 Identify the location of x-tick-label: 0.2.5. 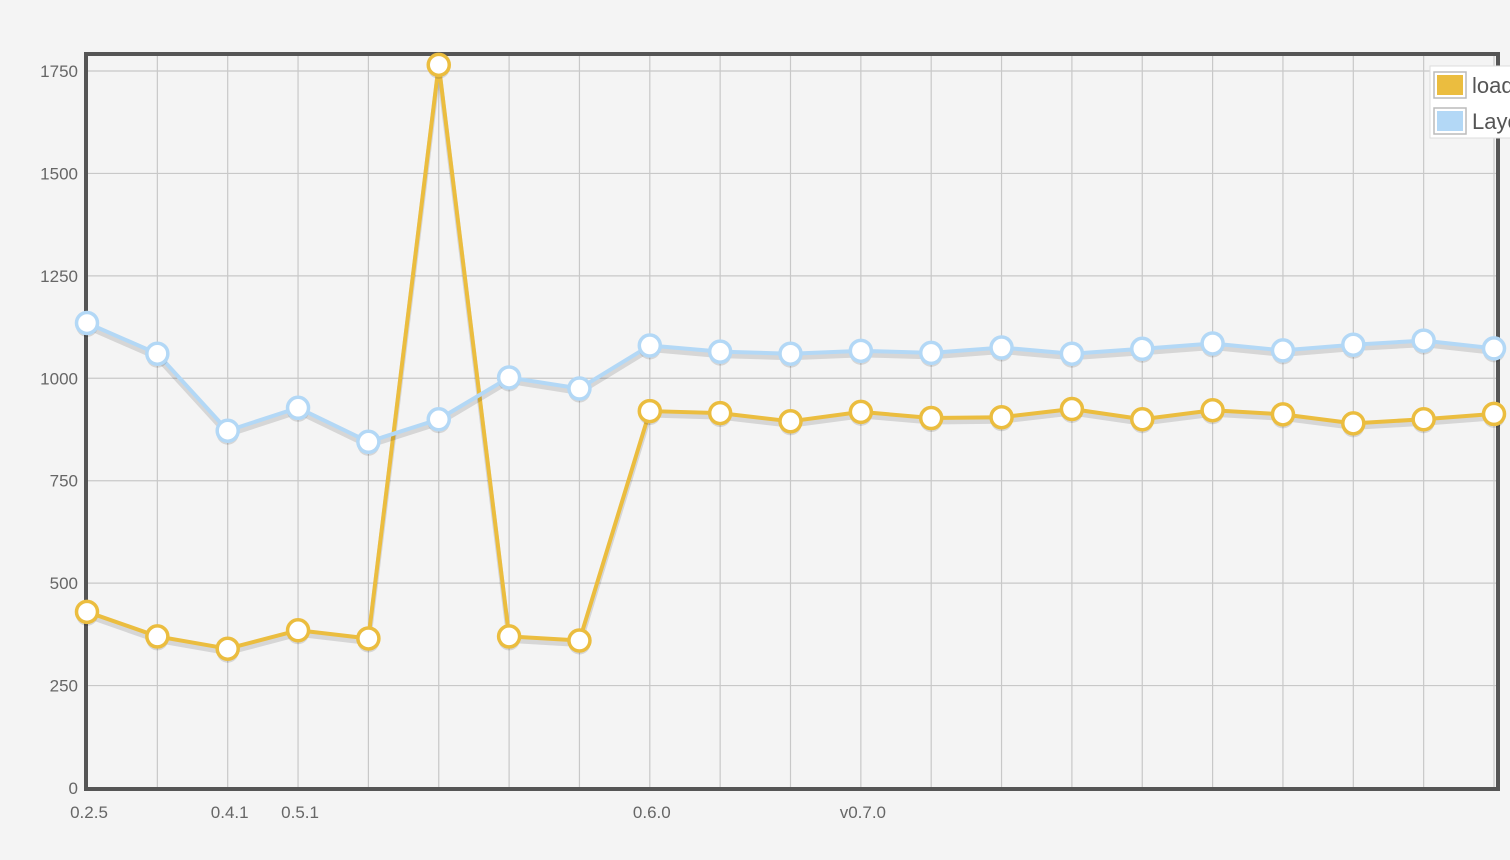
(89, 812).